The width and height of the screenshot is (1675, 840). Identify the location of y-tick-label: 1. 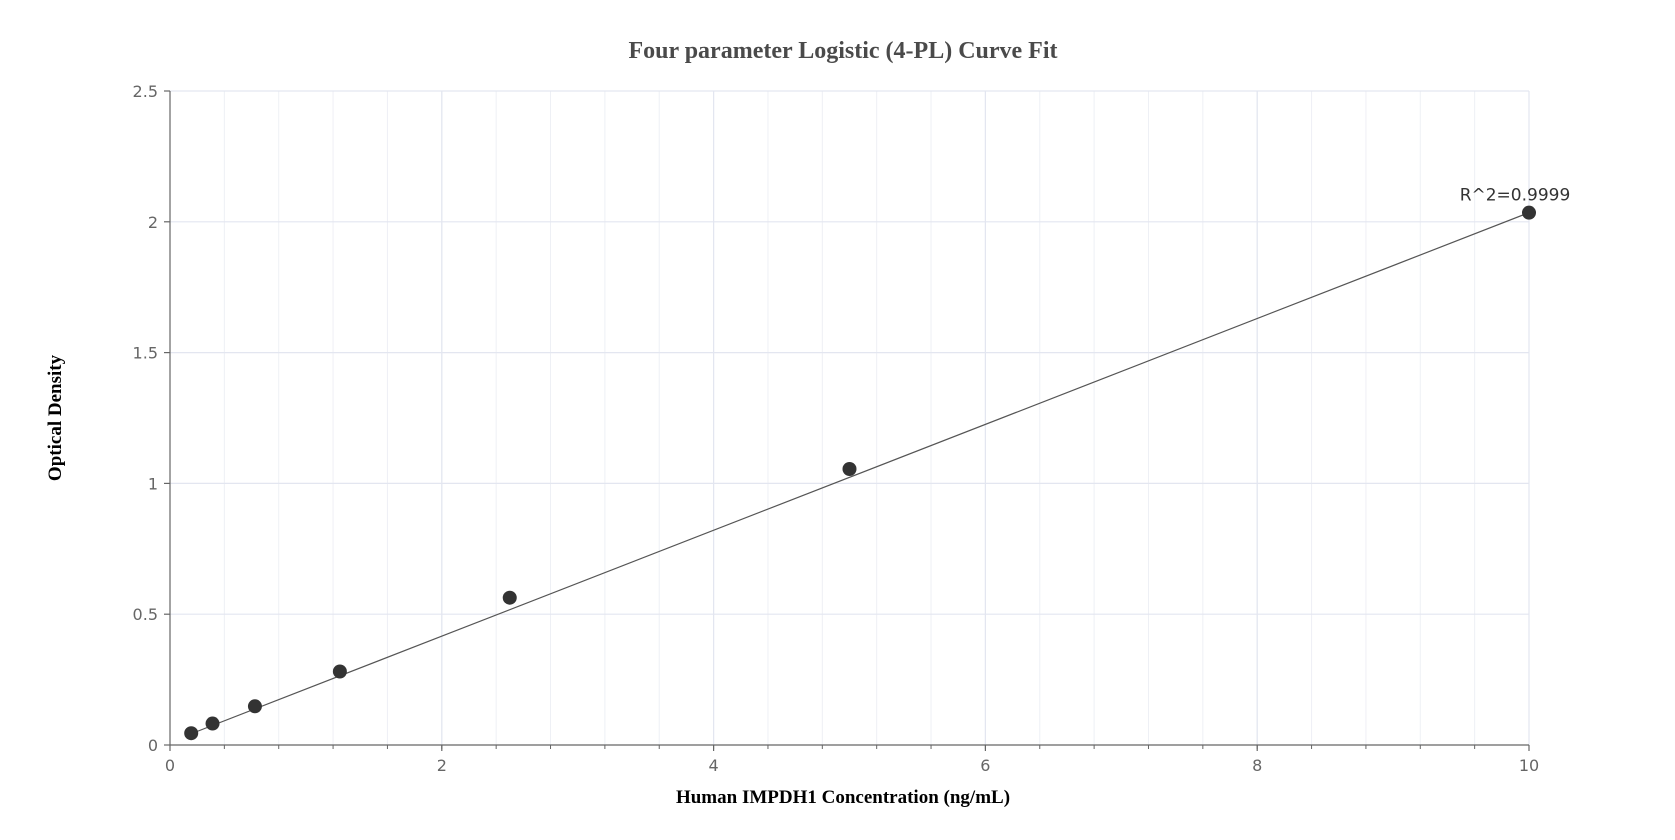
(153, 483).